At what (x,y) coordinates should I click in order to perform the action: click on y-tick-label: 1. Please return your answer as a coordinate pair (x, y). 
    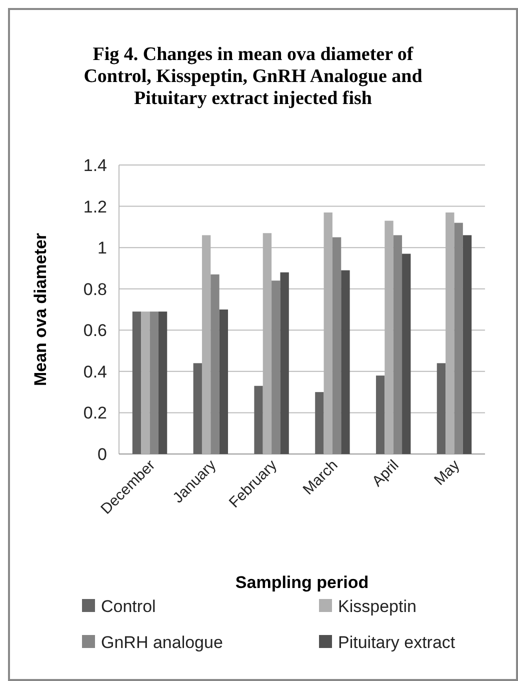
    Looking at the image, I should click on (102, 248).